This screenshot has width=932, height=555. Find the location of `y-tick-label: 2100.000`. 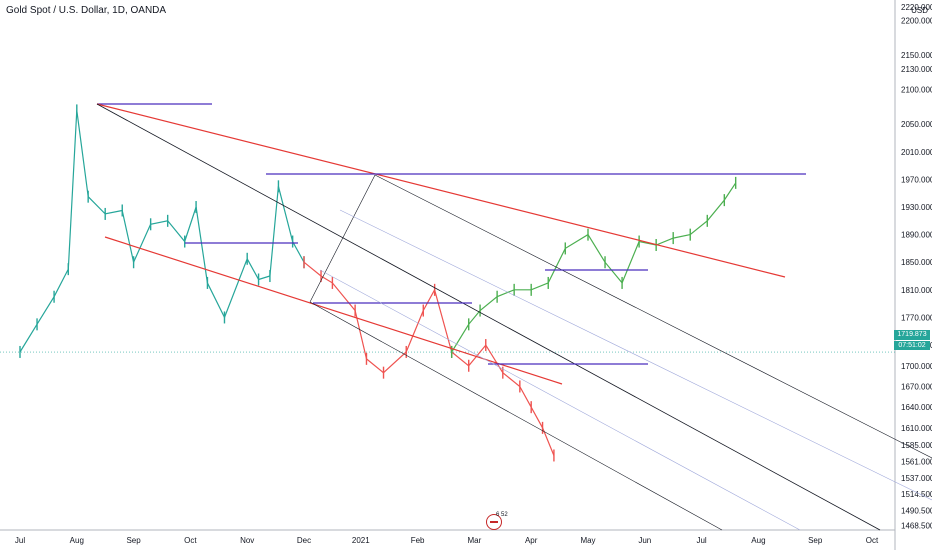

y-tick-label: 2100.000 is located at coordinates (916, 90).